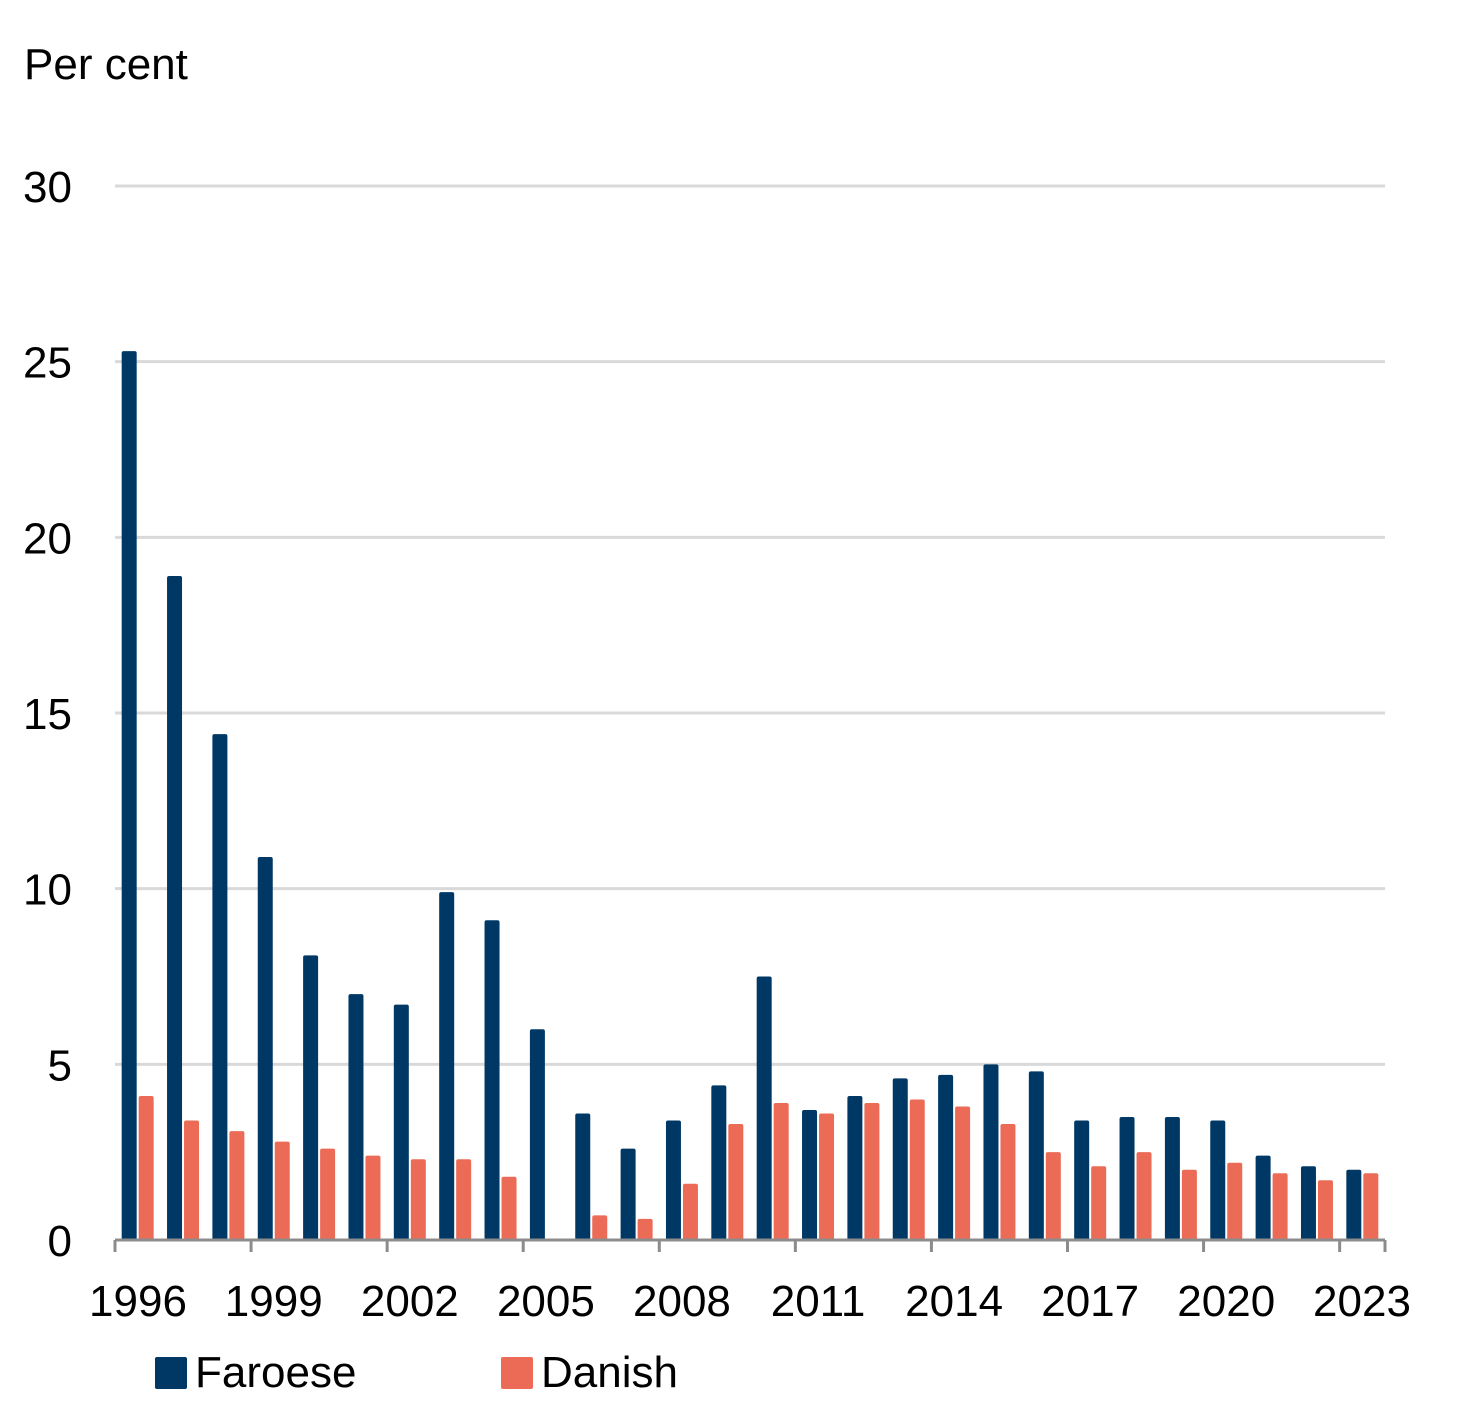  I want to click on bar-faroese-2015, so click(991, 1152).